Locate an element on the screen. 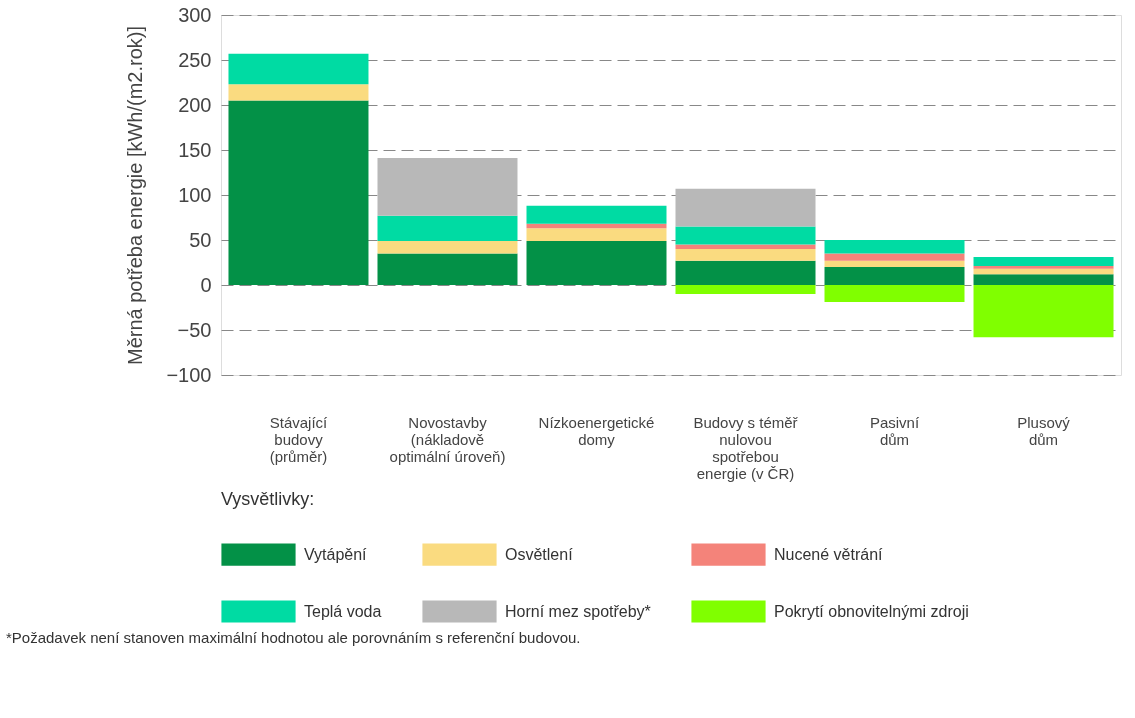 The image size is (1135, 718). x-tick-label: Plusový dům is located at coordinates (1044, 430).